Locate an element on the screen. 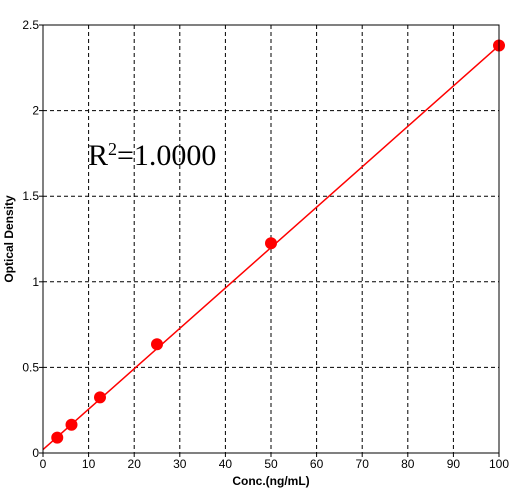 Image resolution: width=524 pixels, height=494 pixels. y-tick-label: 1.5 is located at coordinates (30, 196).